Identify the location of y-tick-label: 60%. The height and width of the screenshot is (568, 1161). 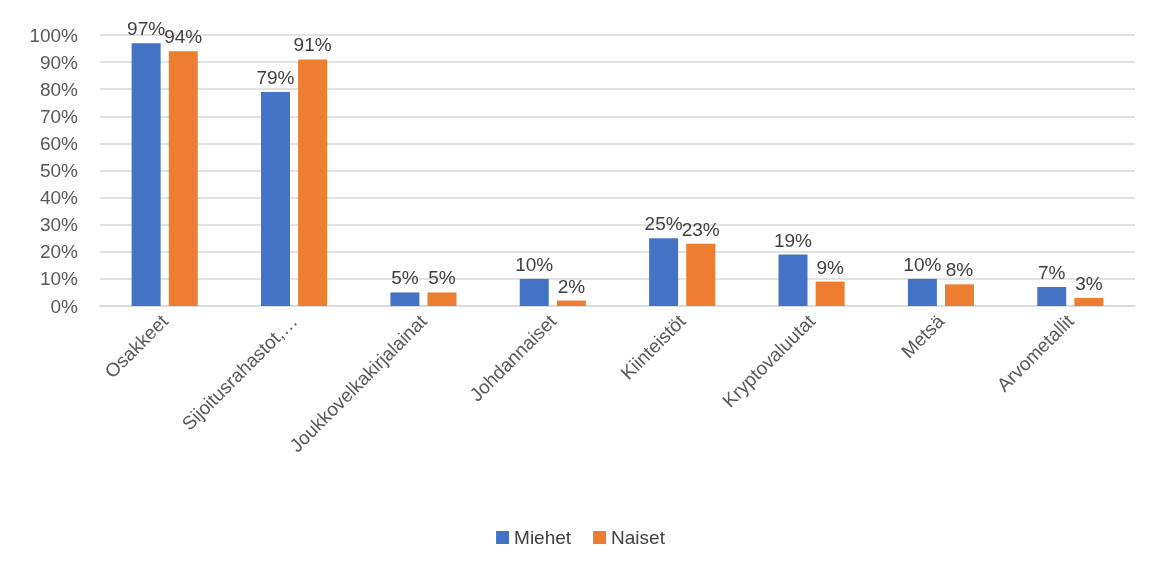
(59, 143).